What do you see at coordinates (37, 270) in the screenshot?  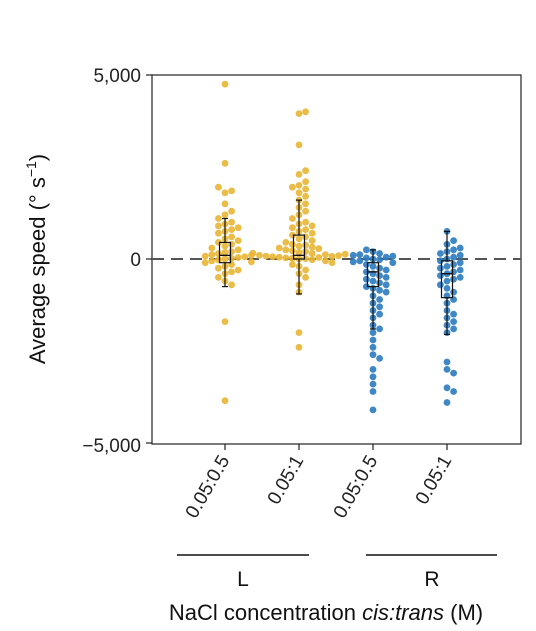 I see `y-axis-title-main: Average speed (° s` at bounding box center [37, 270].